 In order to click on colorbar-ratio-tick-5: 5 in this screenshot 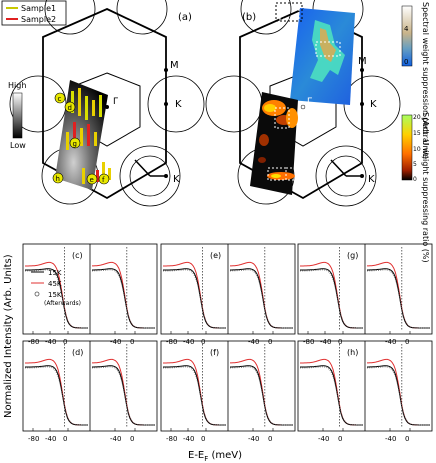, I will do `click(415, 164)`.